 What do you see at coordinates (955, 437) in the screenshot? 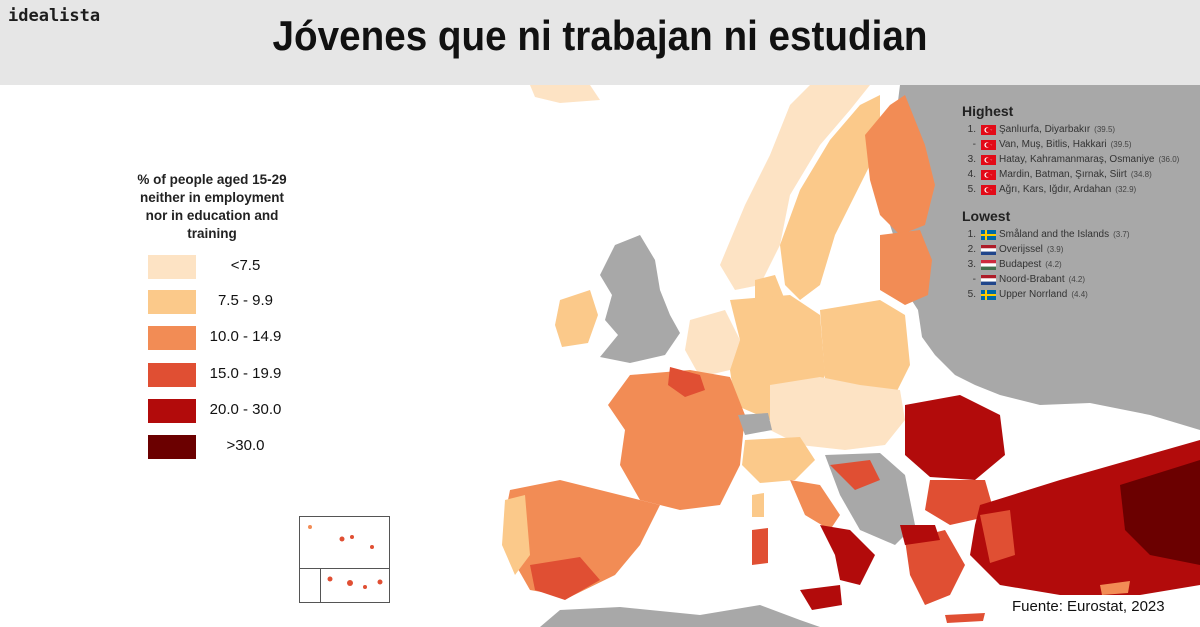
I see `region-romania` at bounding box center [955, 437].